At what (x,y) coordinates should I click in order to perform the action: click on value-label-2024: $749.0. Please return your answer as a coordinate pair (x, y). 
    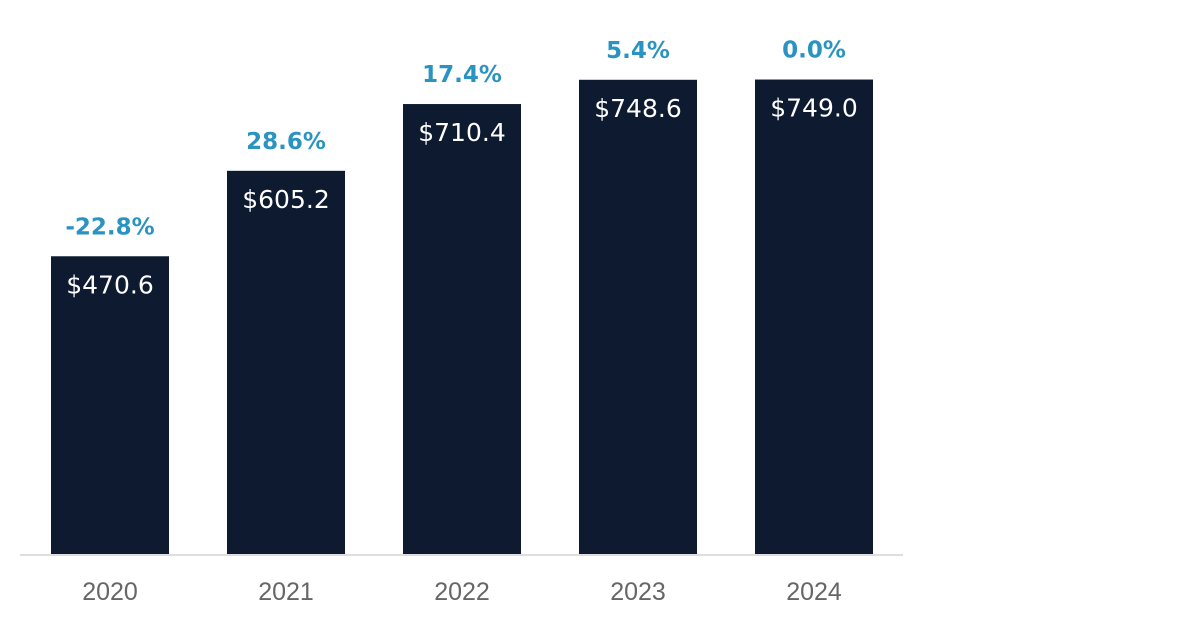
    Looking at the image, I should click on (813, 108).